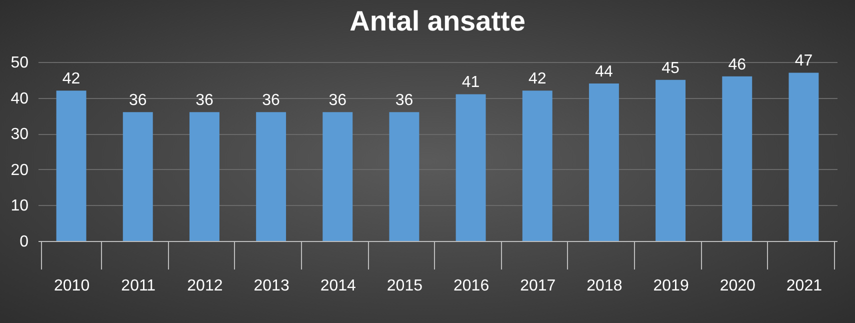 The width and height of the screenshot is (855, 323). What do you see at coordinates (19, 135) in the screenshot?
I see `y-tick-label: 30` at bounding box center [19, 135].